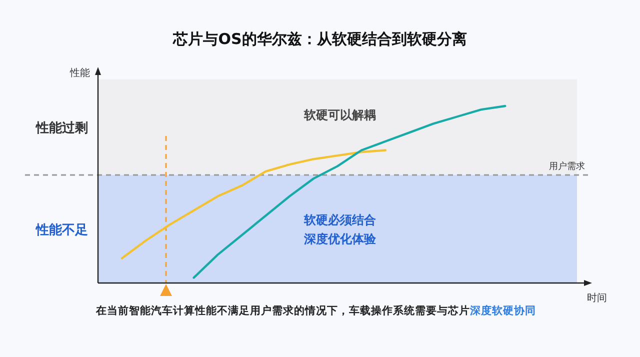 The image size is (640, 357). Describe the element at coordinates (340, 220) in the screenshot. I see `annotation: 软硬必须结合` at that location.